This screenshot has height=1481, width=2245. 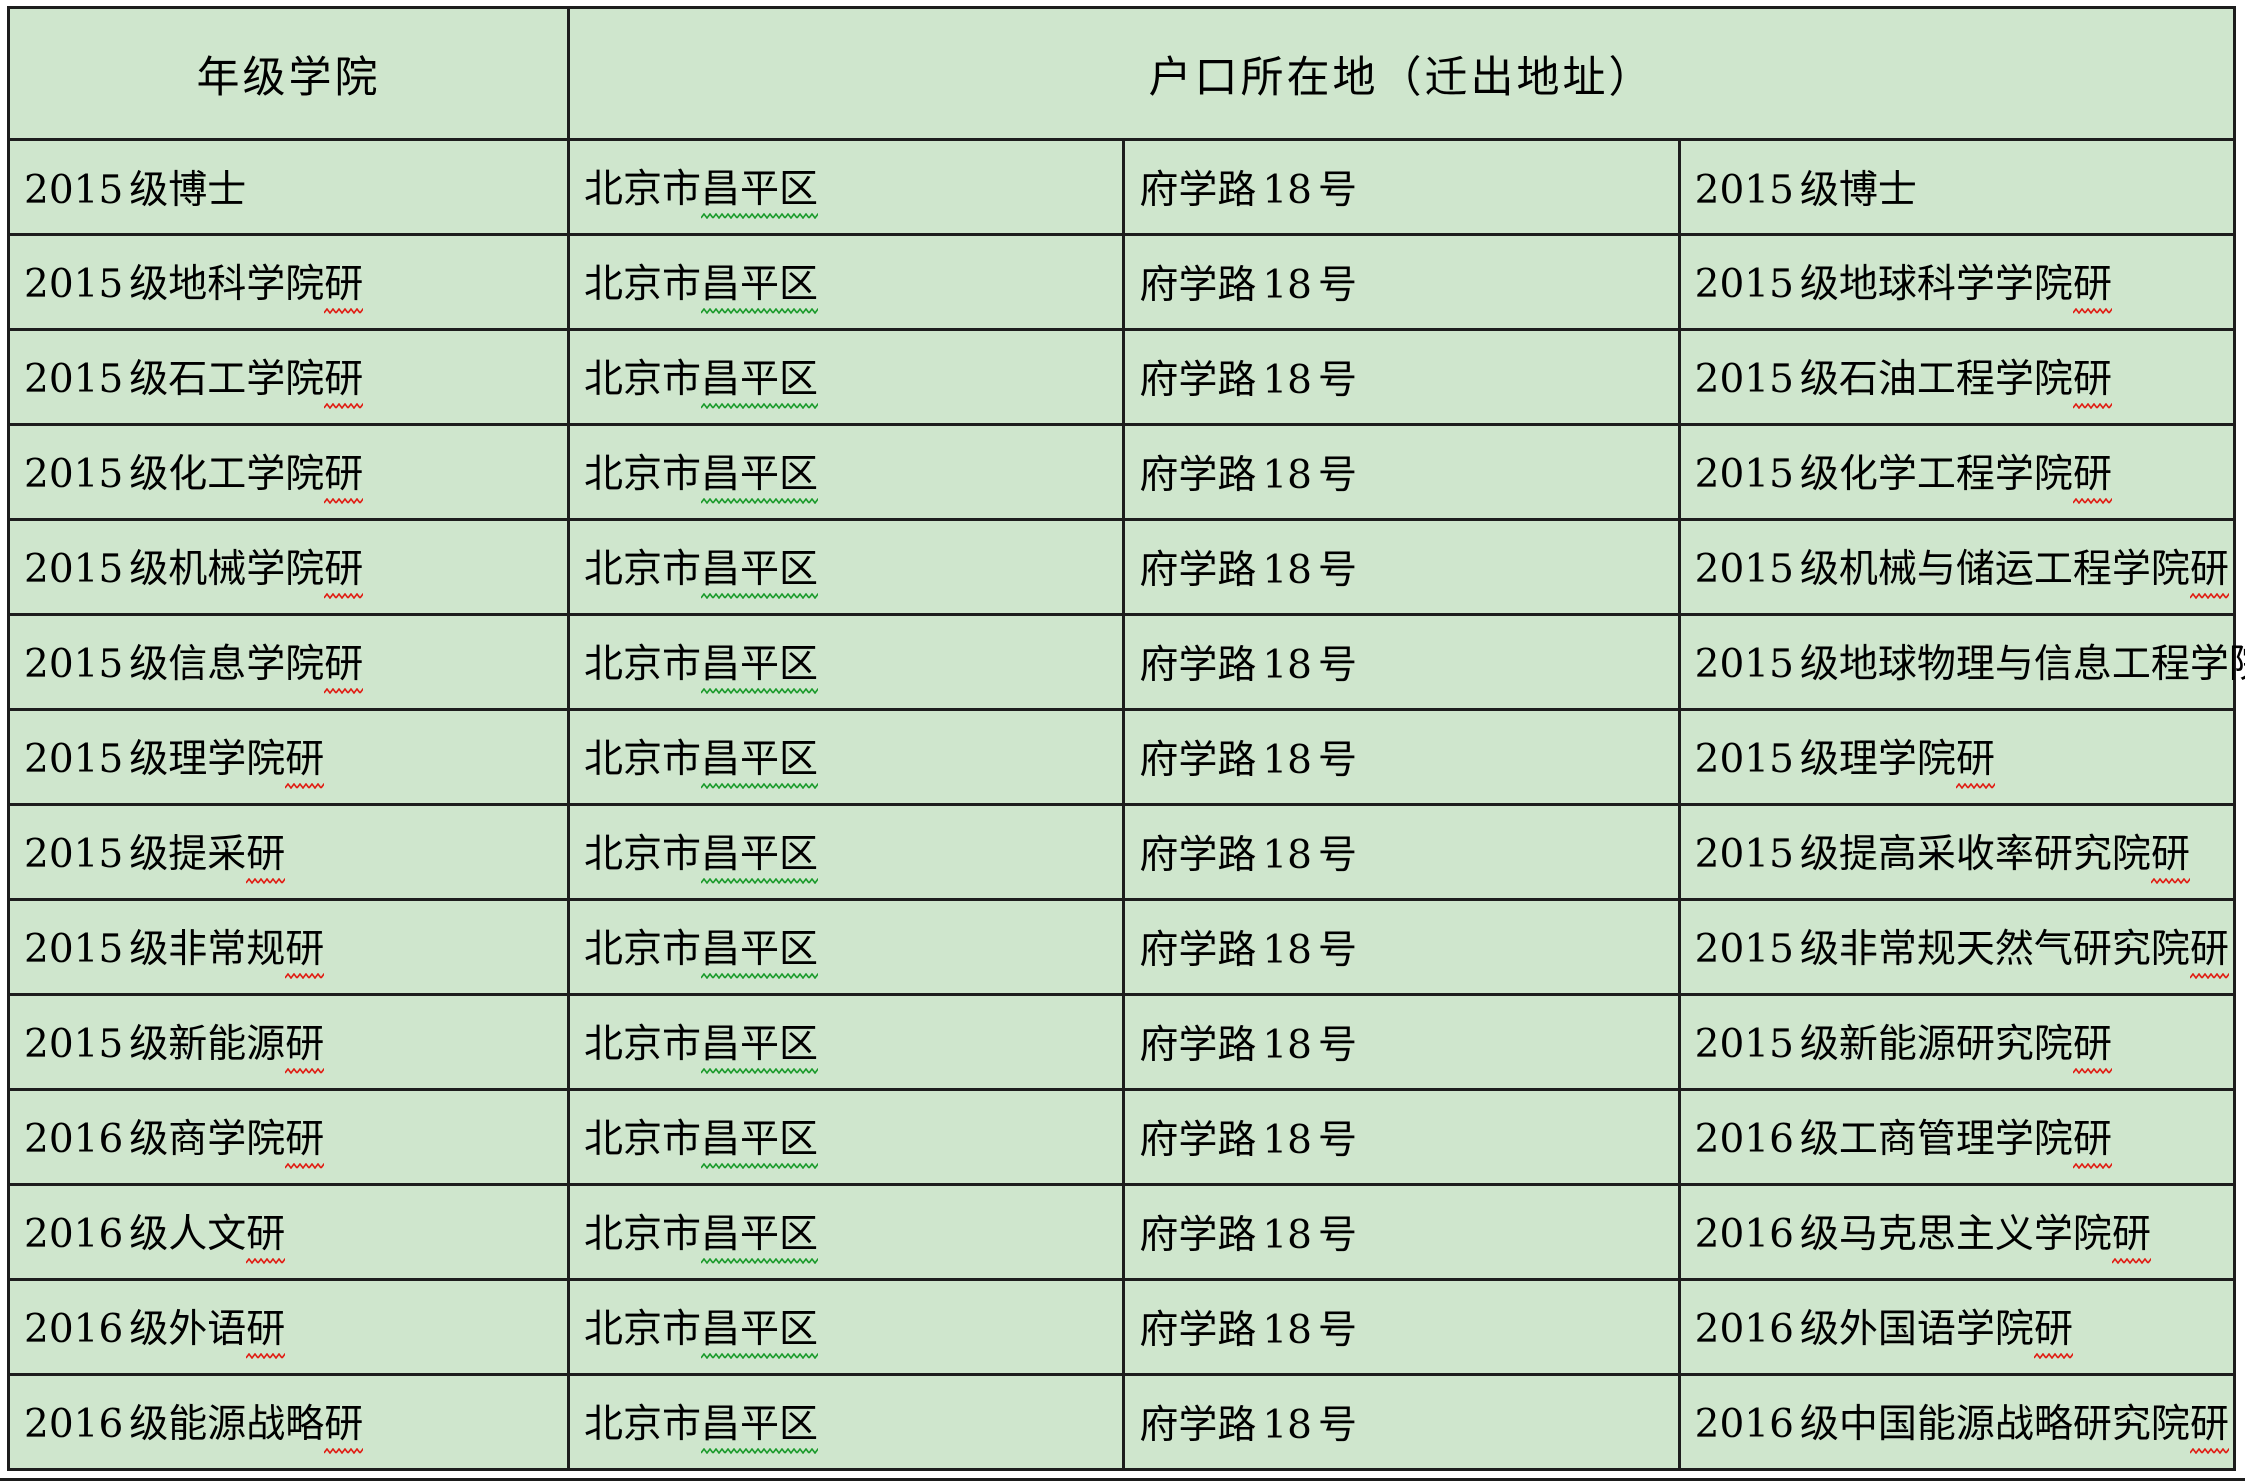 What do you see at coordinates (74, 1139) in the screenshot?
I see `grade-year: 2016` at bounding box center [74, 1139].